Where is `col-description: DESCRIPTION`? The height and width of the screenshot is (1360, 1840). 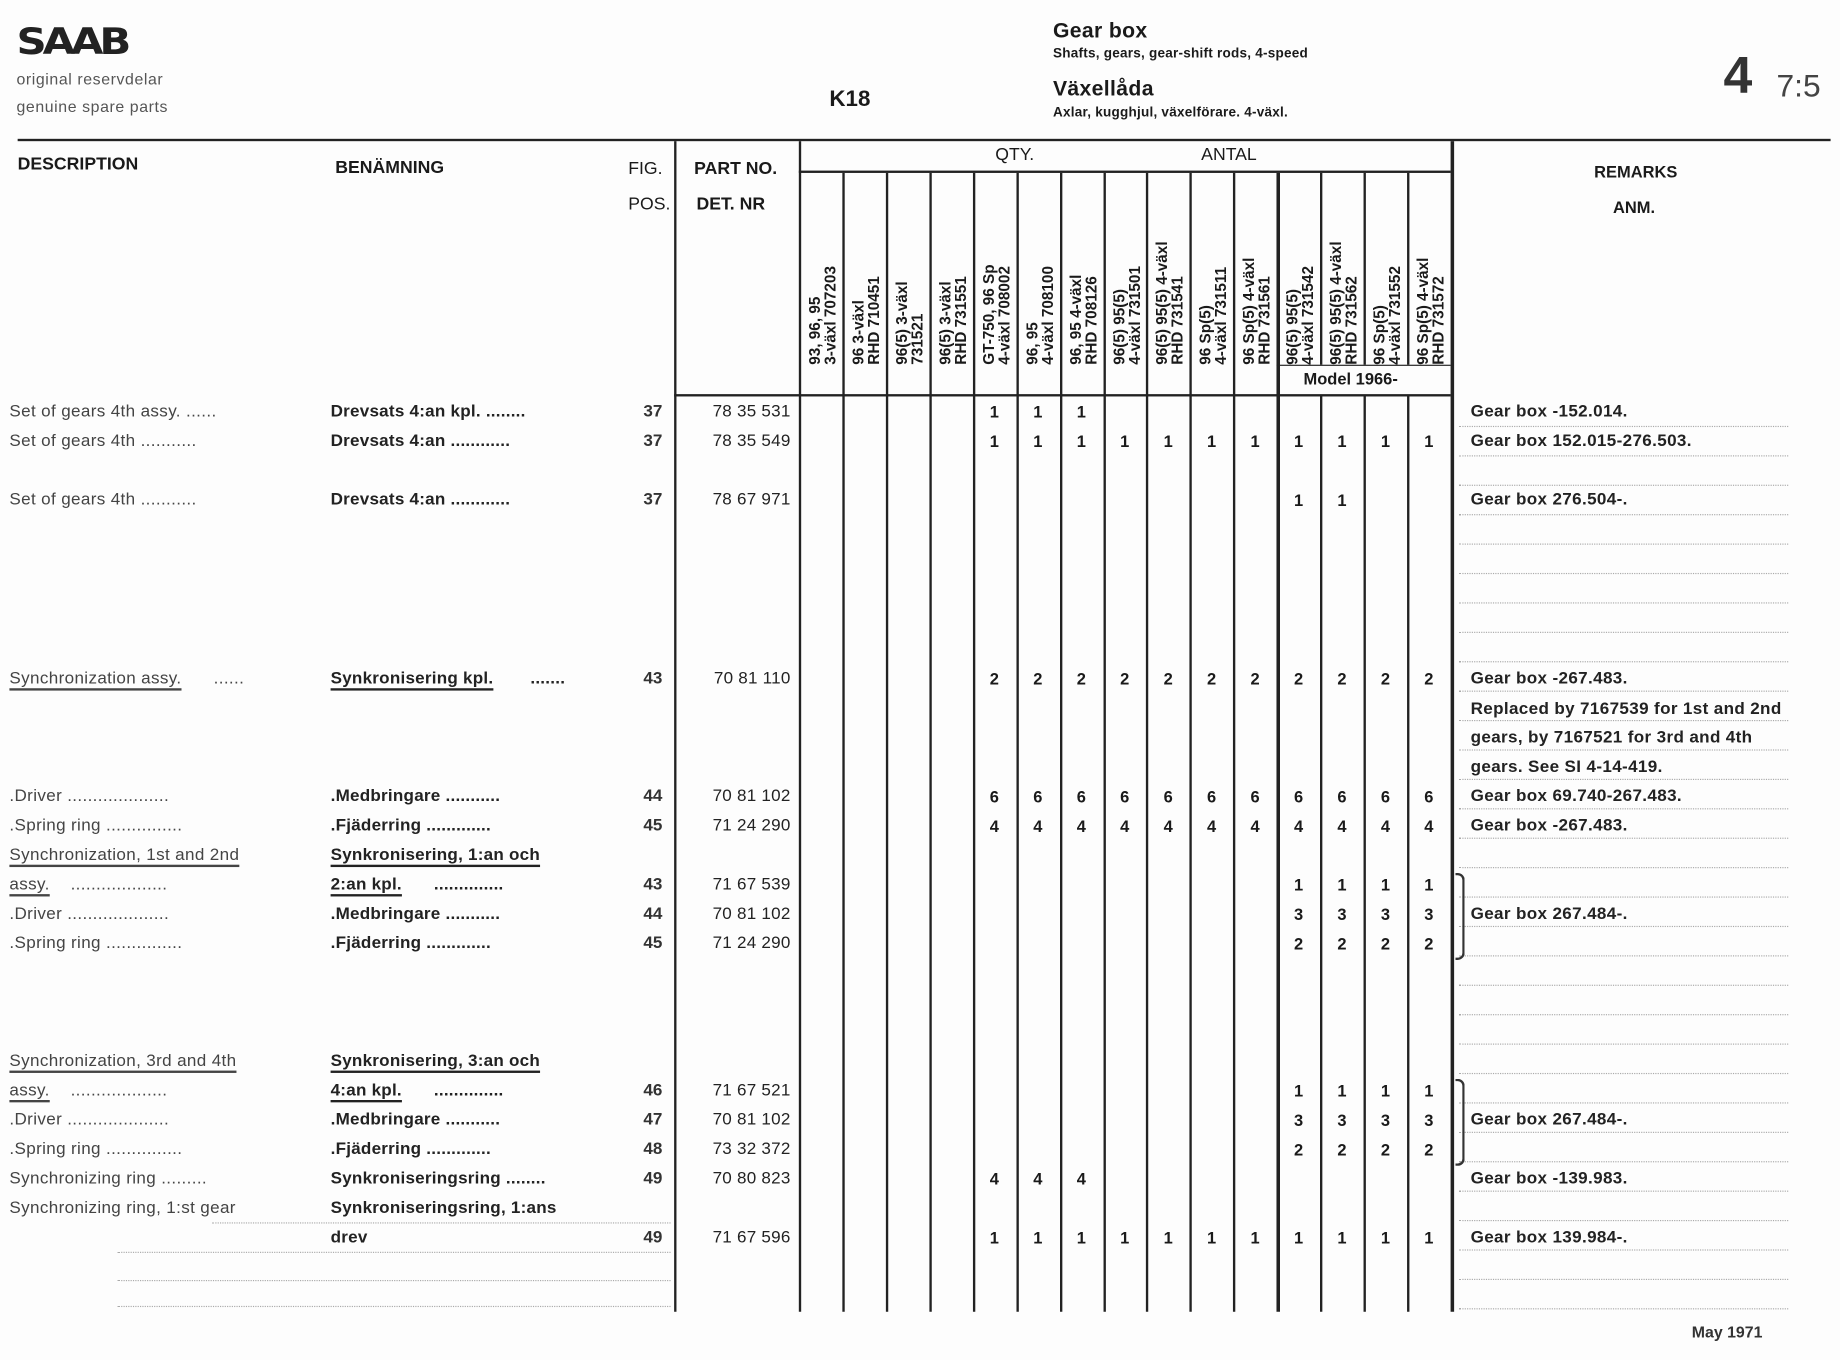 col-description: DESCRIPTION is located at coordinates (78, 164).